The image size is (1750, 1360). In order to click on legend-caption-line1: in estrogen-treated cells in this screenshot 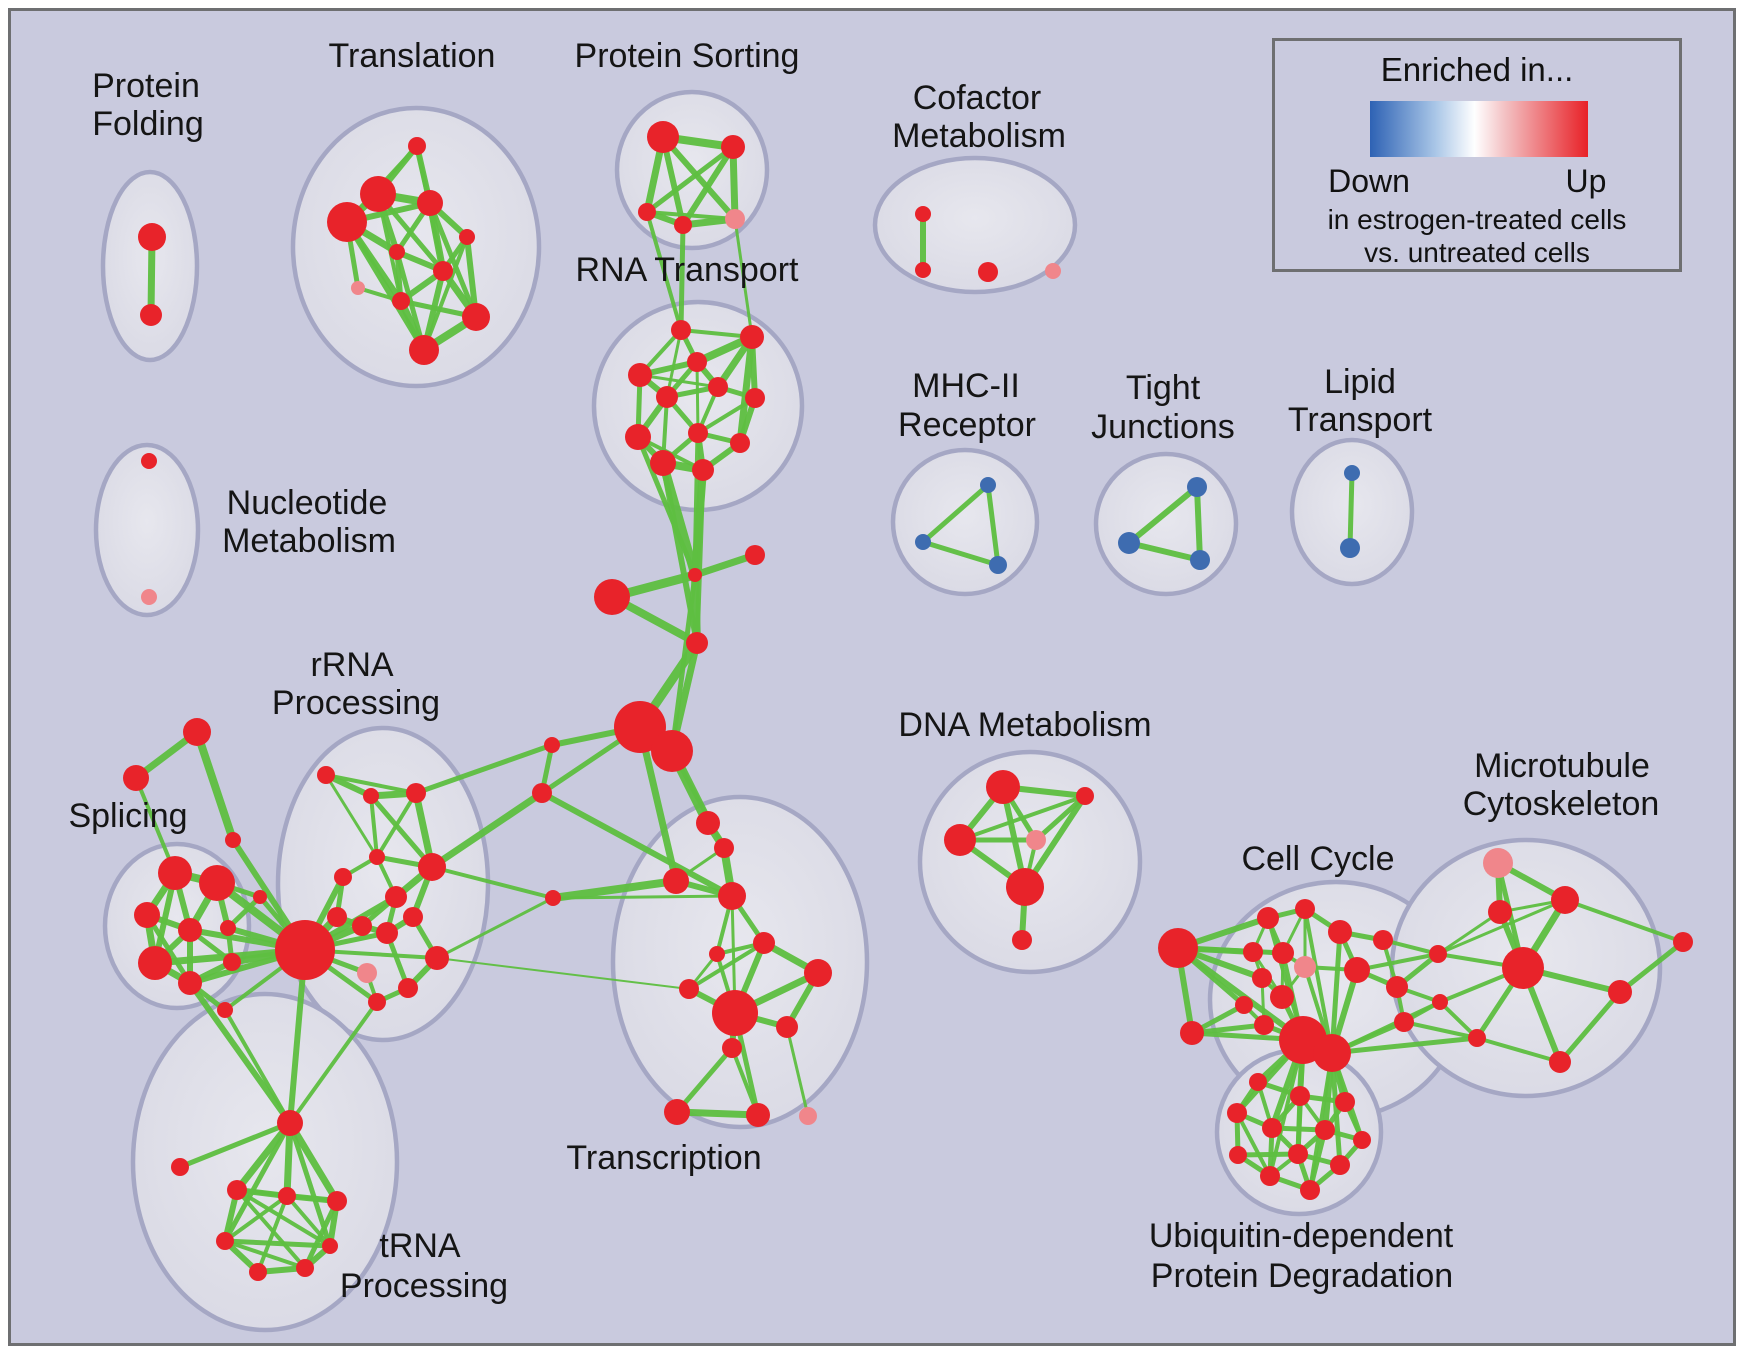, I will do `click(1477, 219)`.